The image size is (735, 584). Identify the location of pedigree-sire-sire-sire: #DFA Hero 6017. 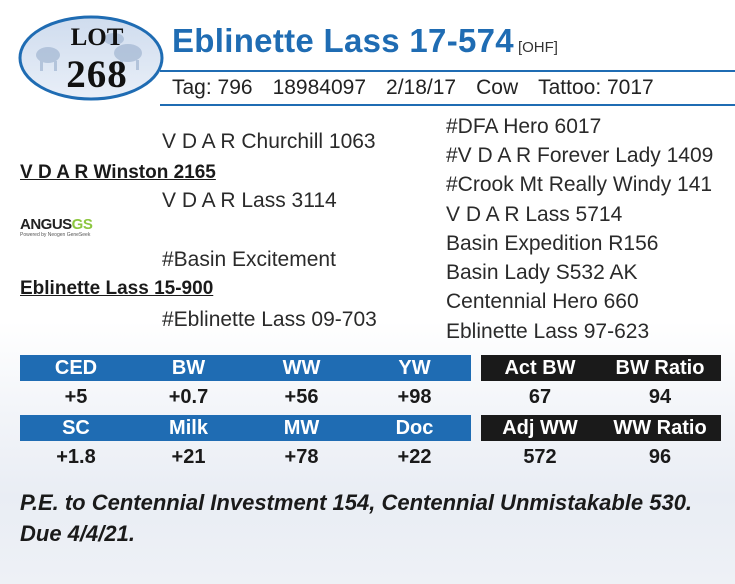
(524, 126).